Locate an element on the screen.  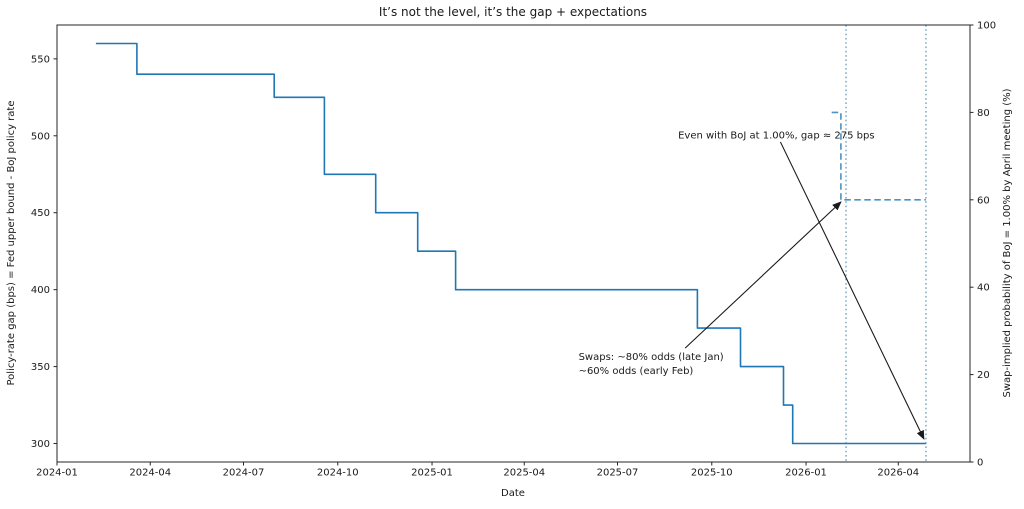
x-tick-label: 2025-10 is located at coordinates (712, 473).